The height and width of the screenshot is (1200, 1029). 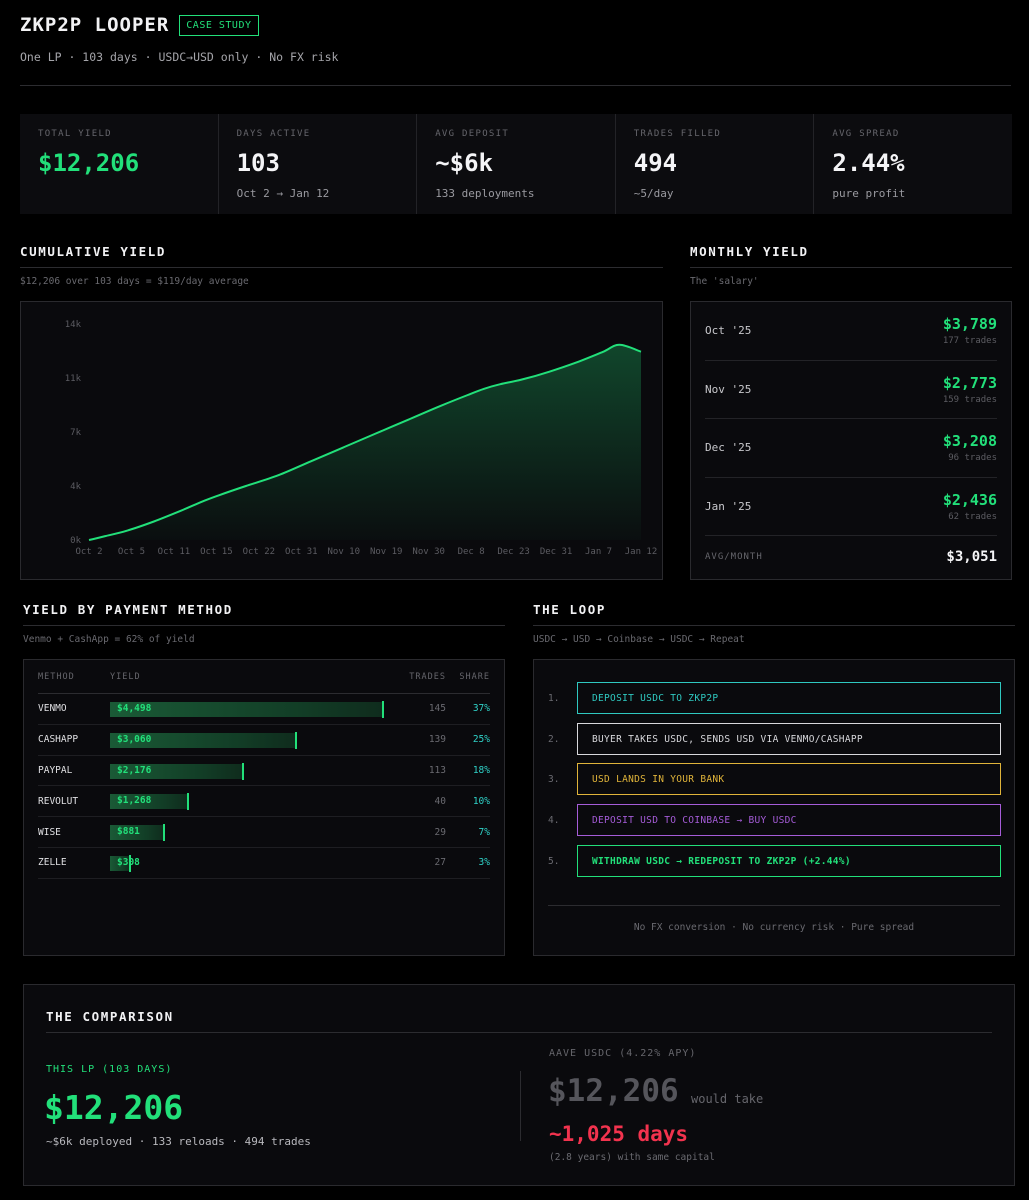 What do you see at coordinates (623, 1053) in the screenshot?
I see `aave-label: AAVE USDC (4.22% APY)` at bounding box center [623, 1053].